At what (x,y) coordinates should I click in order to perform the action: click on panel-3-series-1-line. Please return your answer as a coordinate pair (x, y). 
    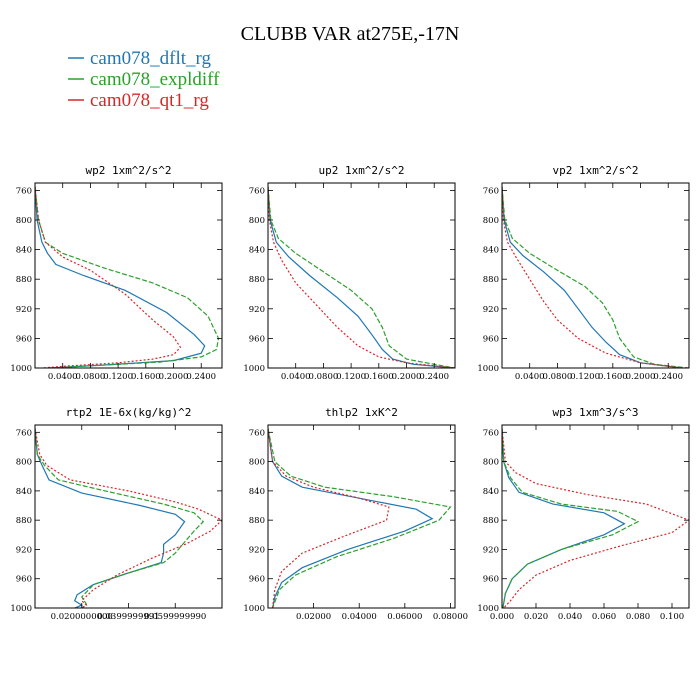
    Looking at the image, I should click on (592, 277).